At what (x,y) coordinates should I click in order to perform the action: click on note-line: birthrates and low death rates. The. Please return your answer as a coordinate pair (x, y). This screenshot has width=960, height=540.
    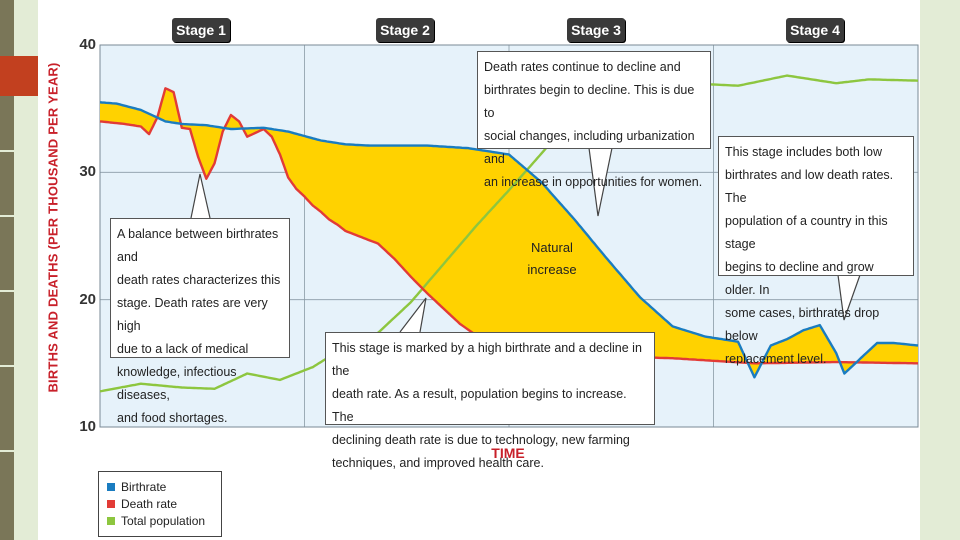
    Looking at the image, I should click on (809, 186).